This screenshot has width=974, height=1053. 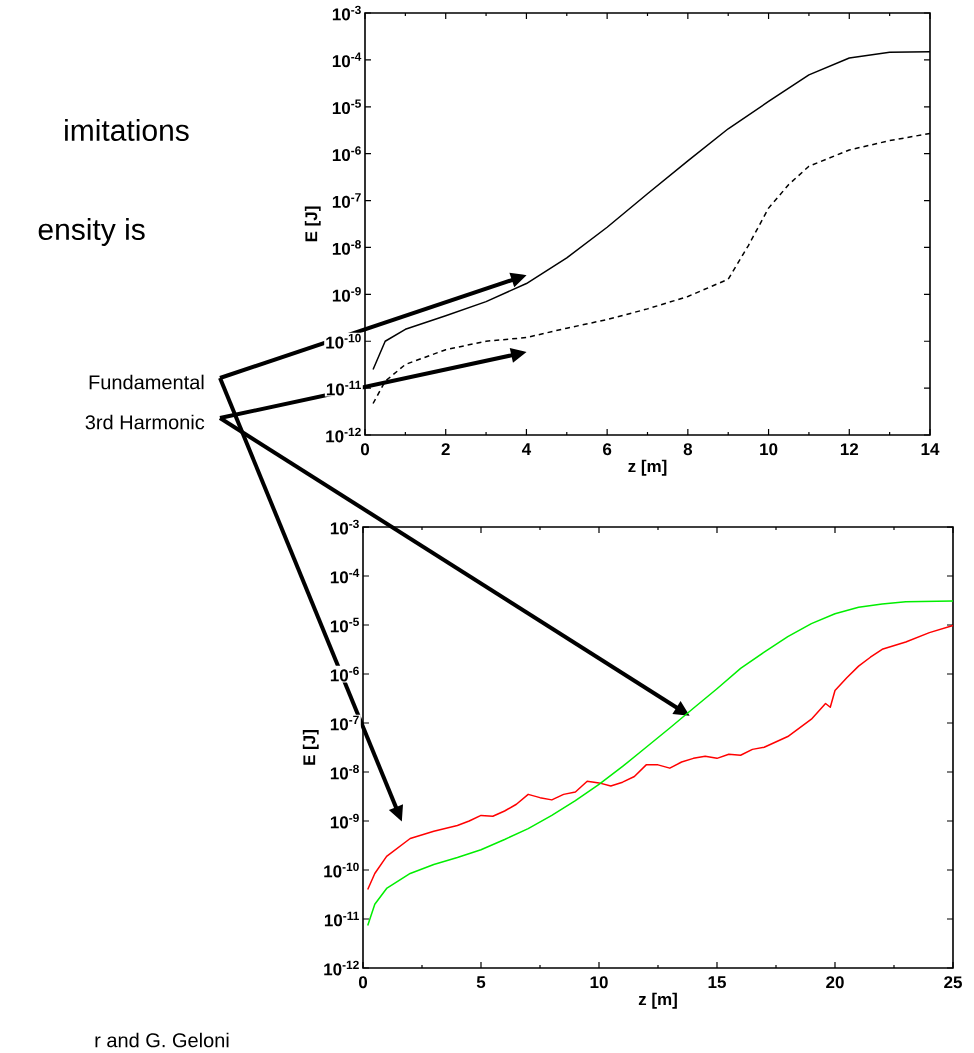 I want to click on text: r and G. Geloni, so click(x=162, y=1040).